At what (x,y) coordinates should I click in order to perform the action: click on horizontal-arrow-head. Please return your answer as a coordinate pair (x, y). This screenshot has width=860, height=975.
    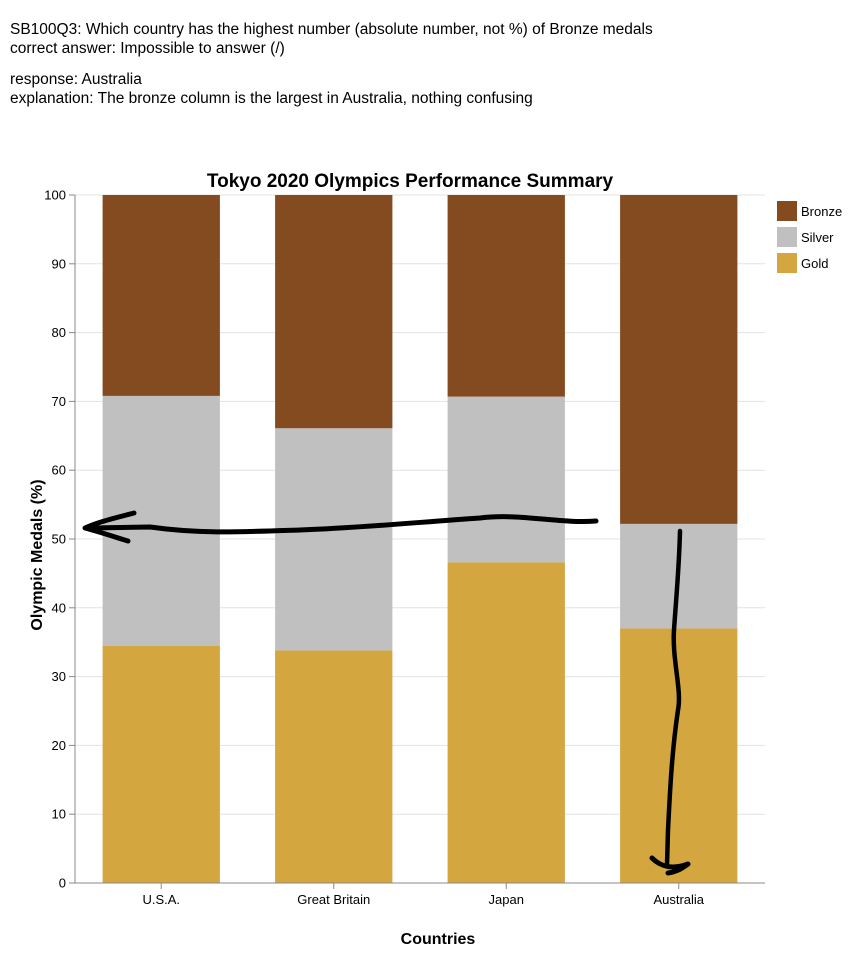
    Looking at the image, I should click on (109, 527).